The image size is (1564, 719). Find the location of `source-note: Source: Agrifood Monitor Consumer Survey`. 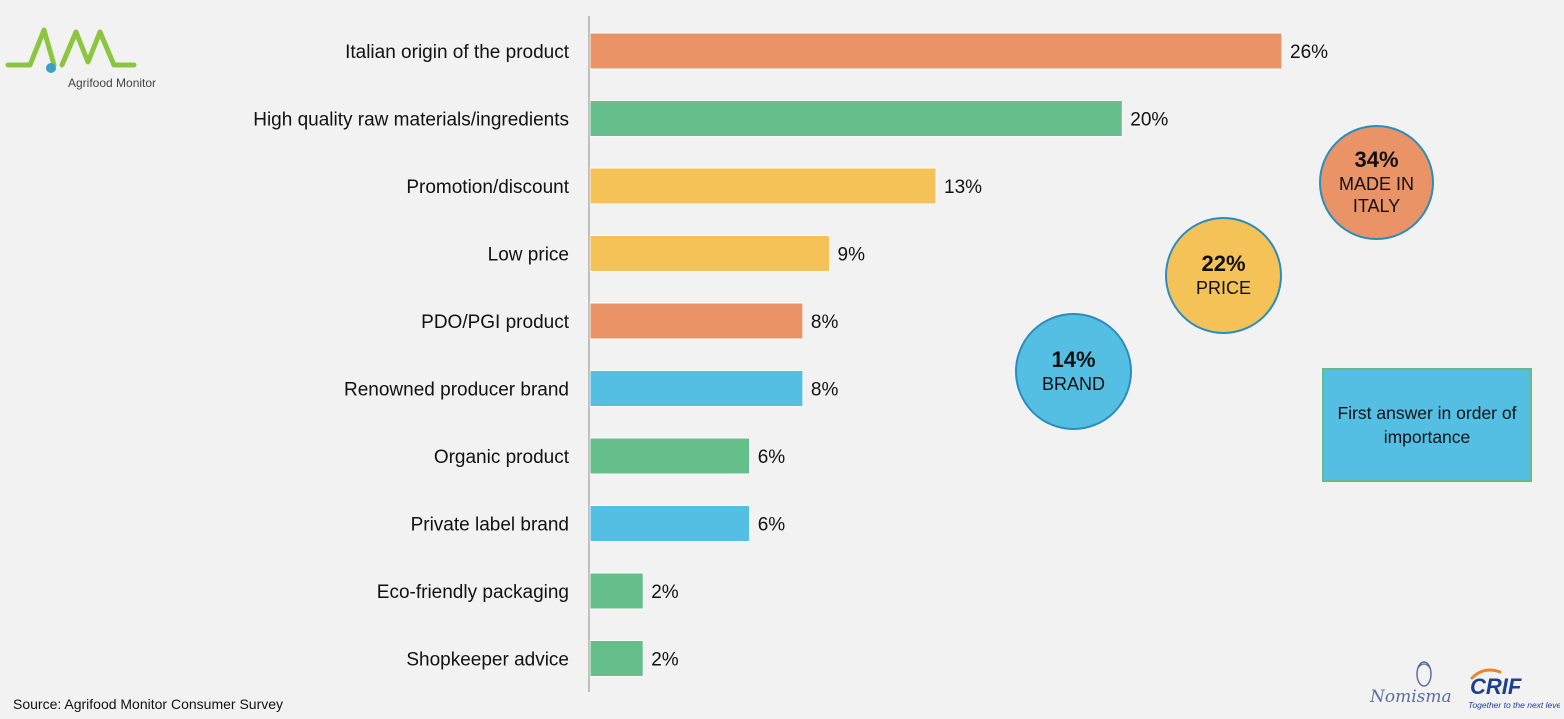

source-note: Source: Agrifood Monitor Consumer Survey is located at coordinates (148, 704).